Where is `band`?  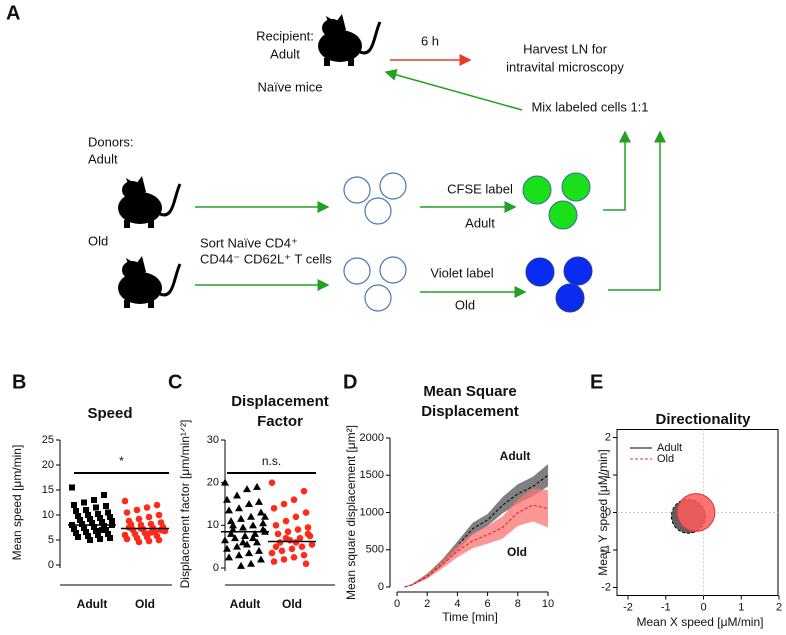 band is located at coordinates (476, 537).